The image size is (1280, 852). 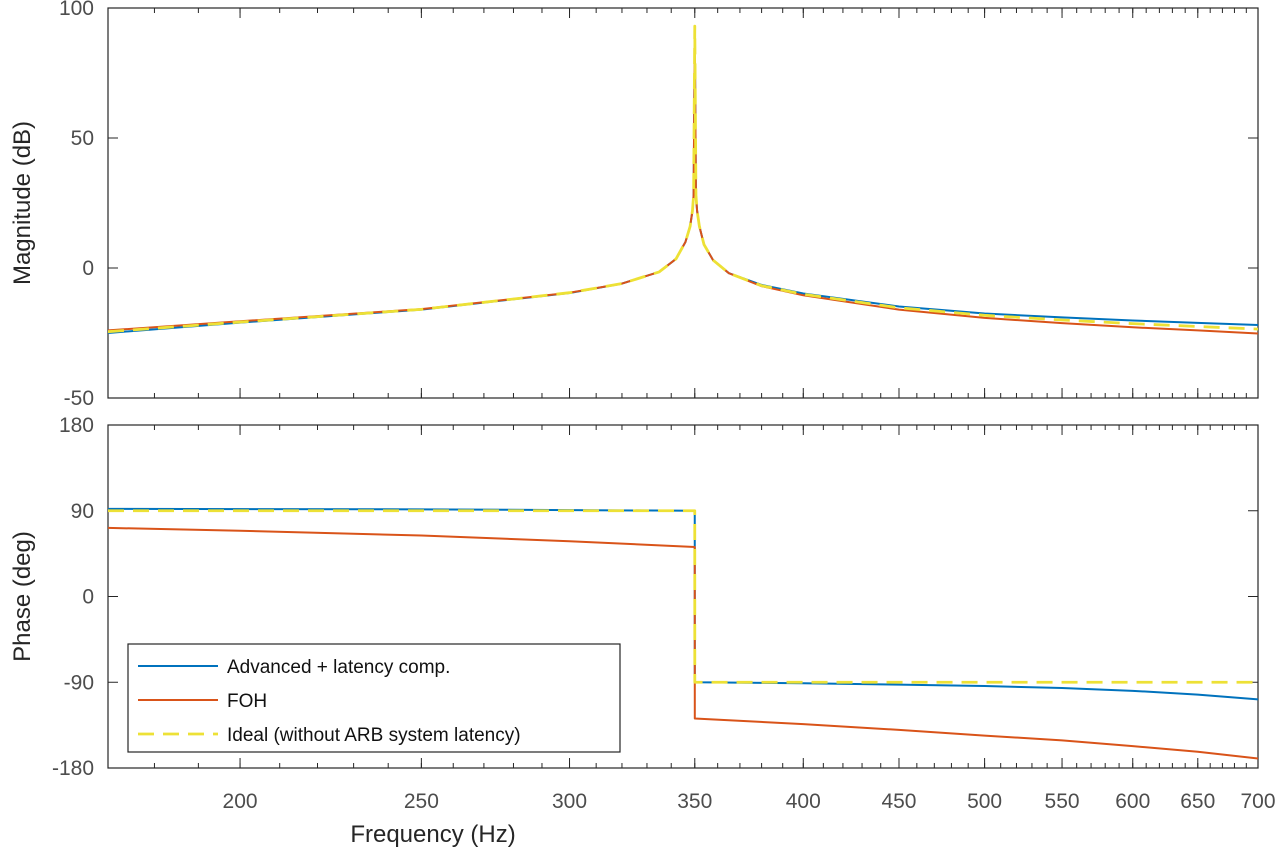 What do you see at coordinates (79, 682) in the screenshot?
I see `phase-y-tick-label: -90` at bounding box center [79, 682].